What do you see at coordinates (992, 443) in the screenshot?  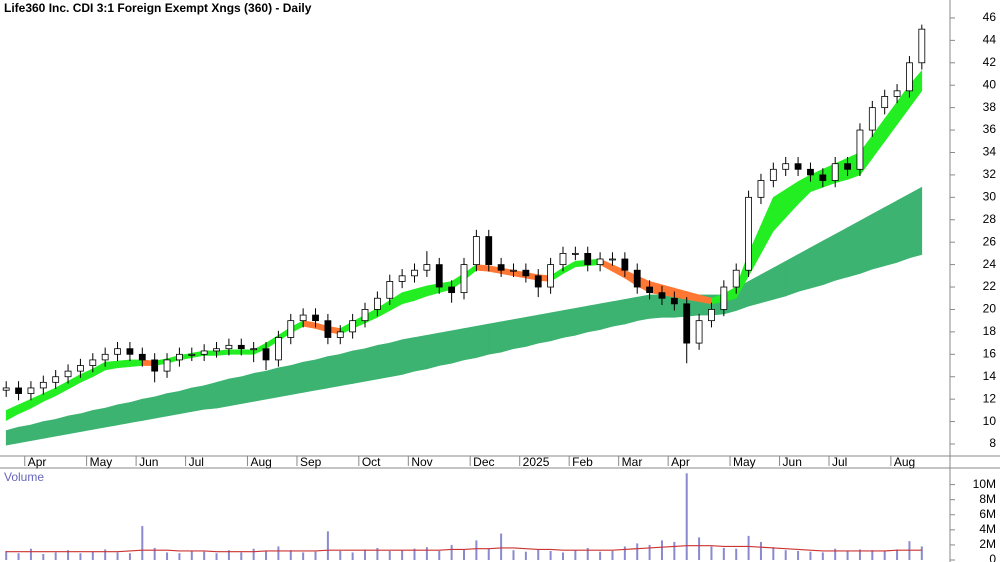 I see `y-tick-label: 8` at bounding box center [992, 443].